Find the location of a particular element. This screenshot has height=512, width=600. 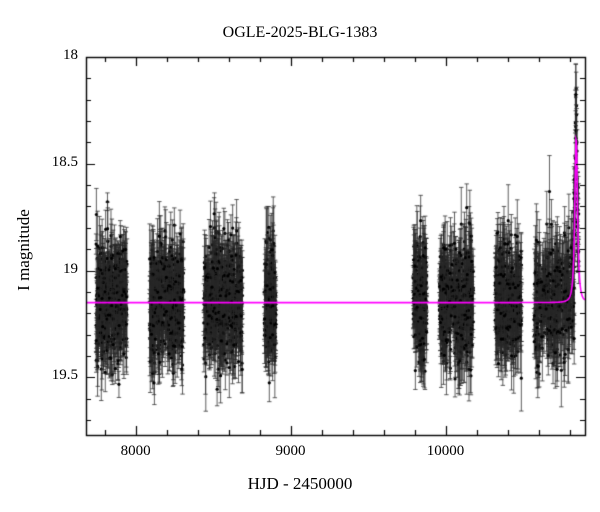

y-tick-label: 18.5 is located at coordinates (64, 161).